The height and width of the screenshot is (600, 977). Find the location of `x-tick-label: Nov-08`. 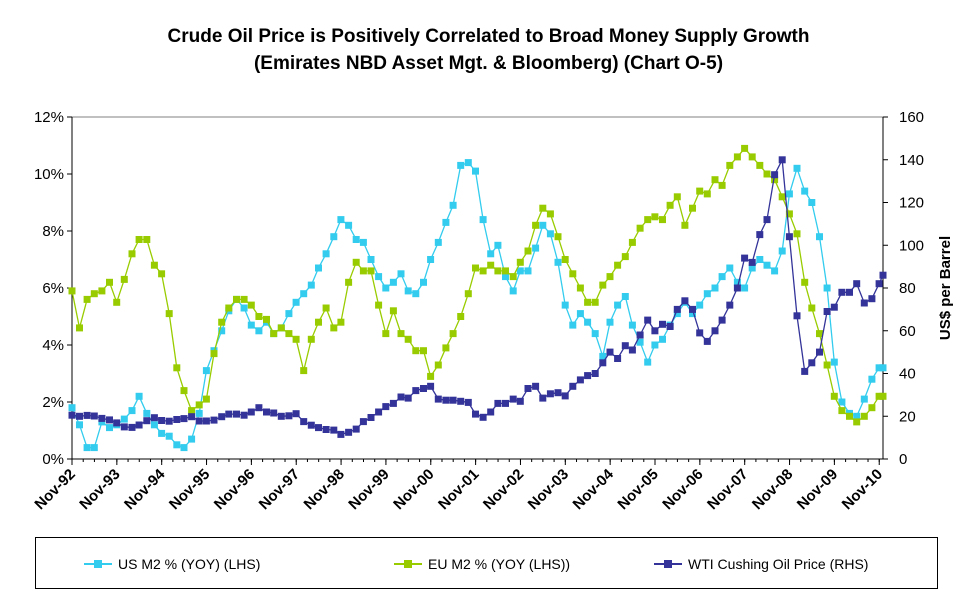

x-tick-label: Nov-08 is located at coordinates (772, 489).